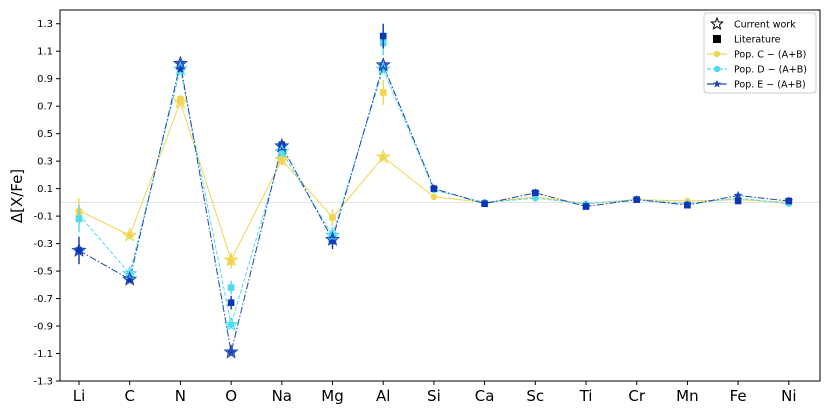  Describe the element at coordinates (485, 396) in the screenshot. I see `x-tick-label: Ca` at that location.